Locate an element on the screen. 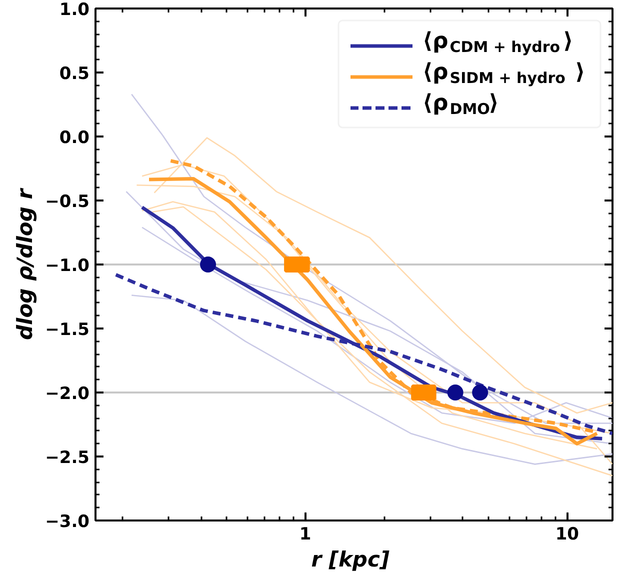  y-tick-label: −2.0 is located at coordinates (67, 394).